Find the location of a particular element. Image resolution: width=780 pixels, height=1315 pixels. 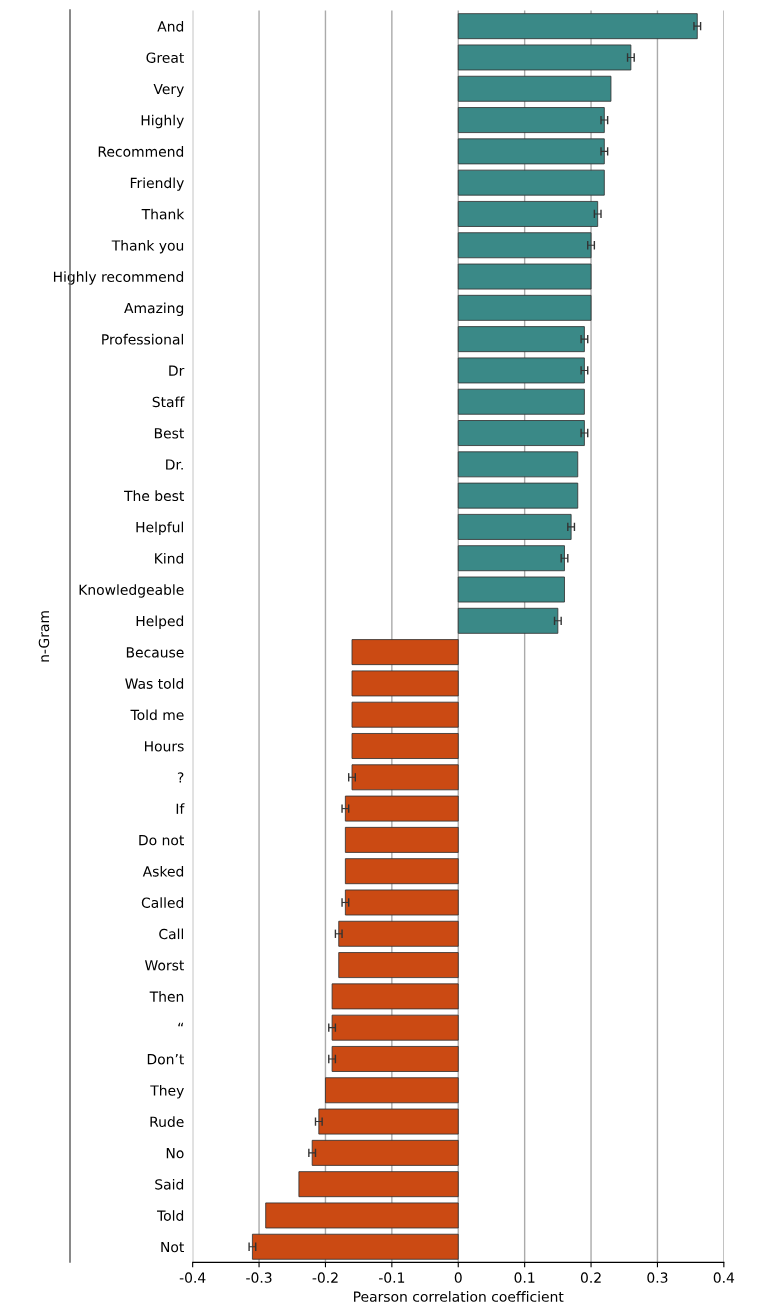

y-tick-label: Worst is located at coordinates (164, 965).